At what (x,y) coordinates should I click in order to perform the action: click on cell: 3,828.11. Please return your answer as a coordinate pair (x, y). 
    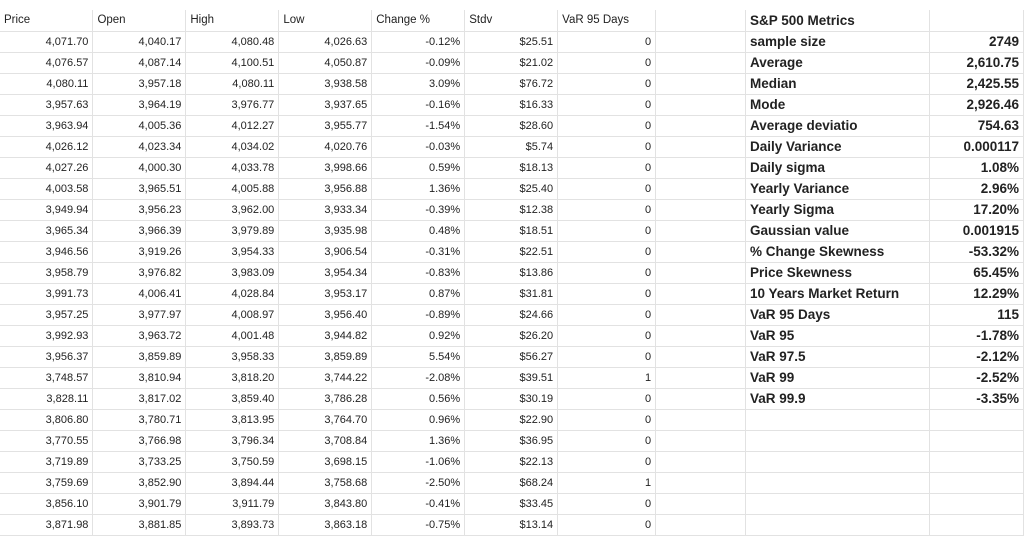
    Looking at the image, I should click on (47, 399).